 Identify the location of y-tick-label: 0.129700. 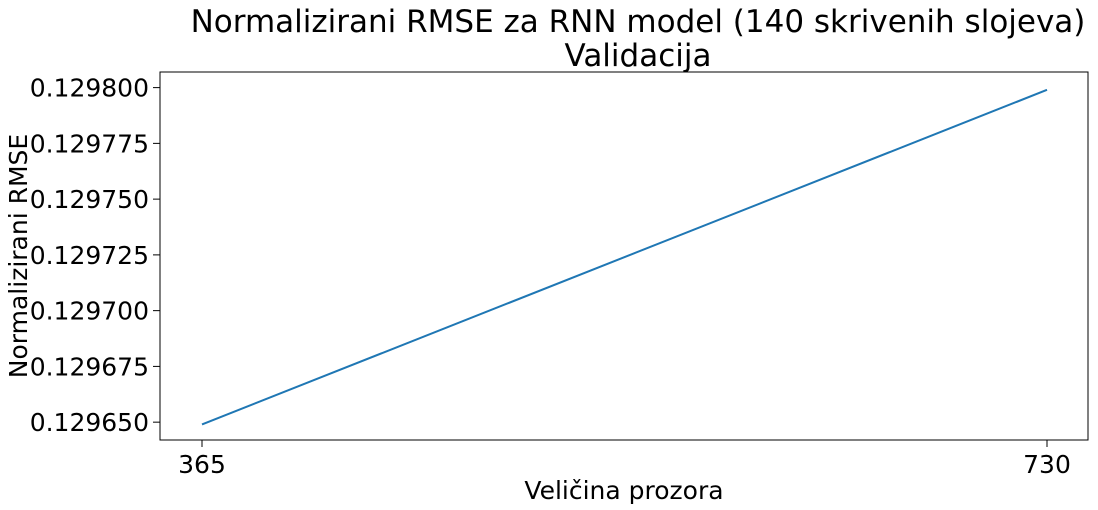
(89, 311).